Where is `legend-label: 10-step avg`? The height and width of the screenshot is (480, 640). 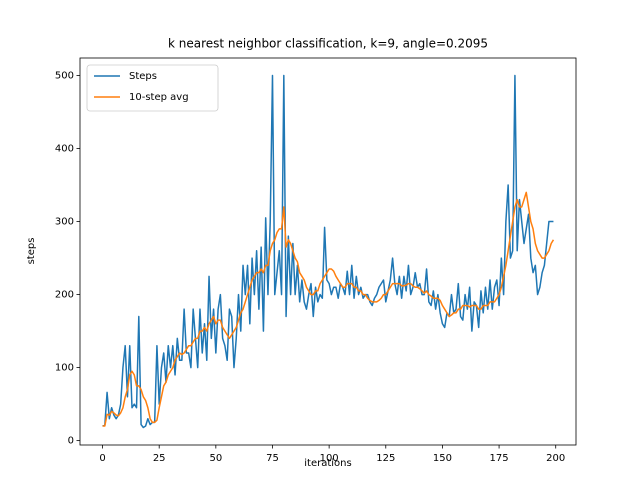
legend-label: 10-step avg is located at coordinates (159, 97).